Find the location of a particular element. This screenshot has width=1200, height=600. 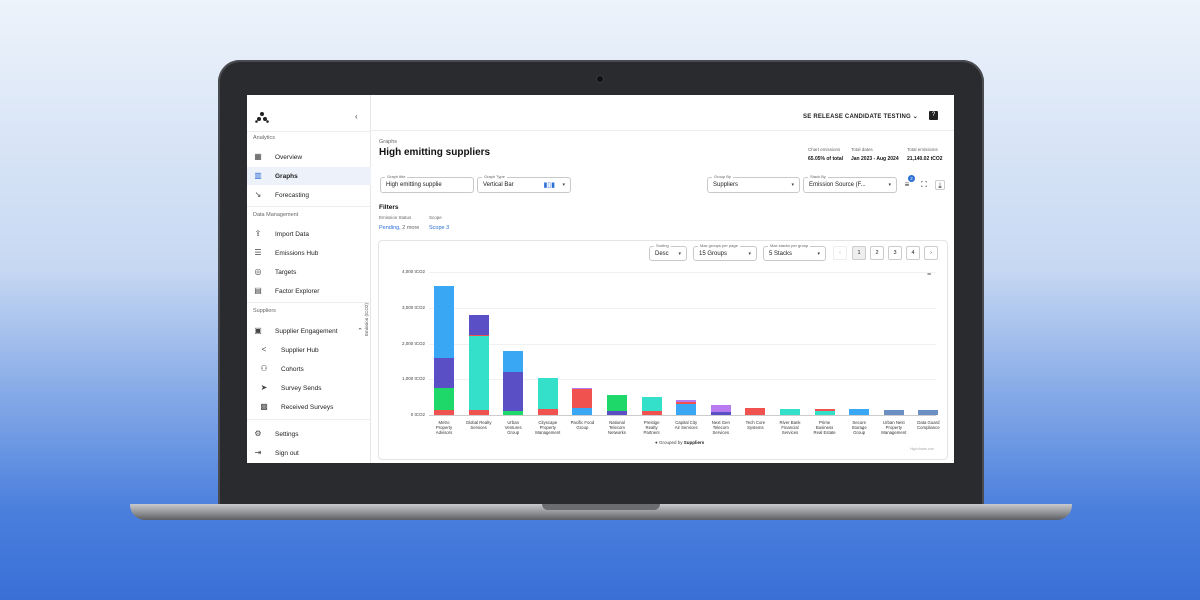

page-button-3: 3 is located at coordinates (895, 253).